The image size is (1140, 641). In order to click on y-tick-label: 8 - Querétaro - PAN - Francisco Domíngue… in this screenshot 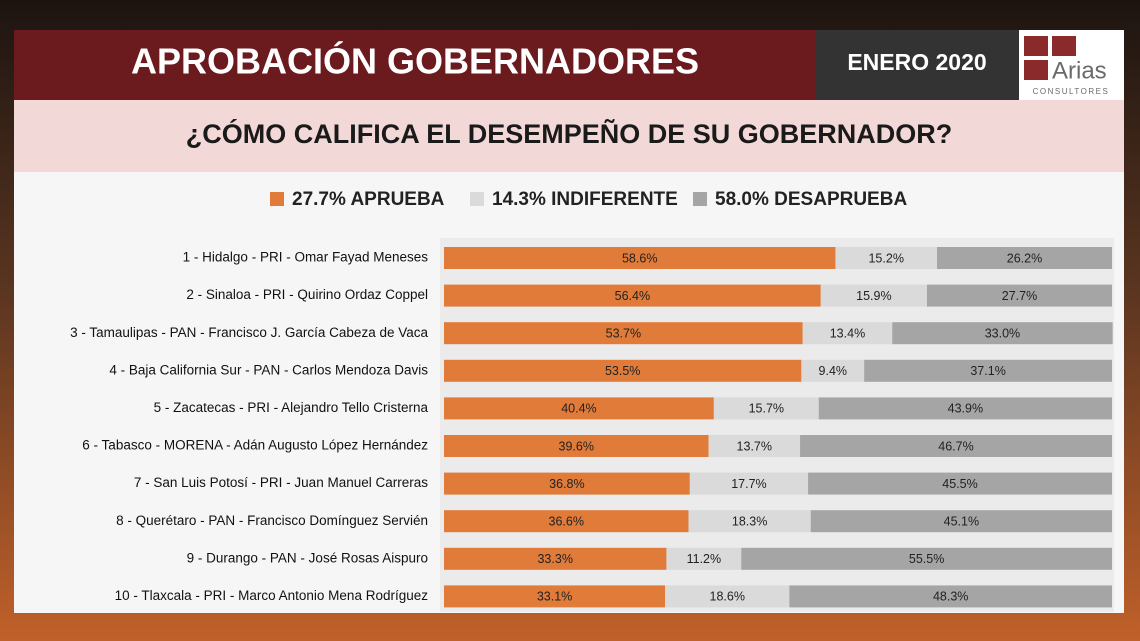, I will do `click(272, 520)`.